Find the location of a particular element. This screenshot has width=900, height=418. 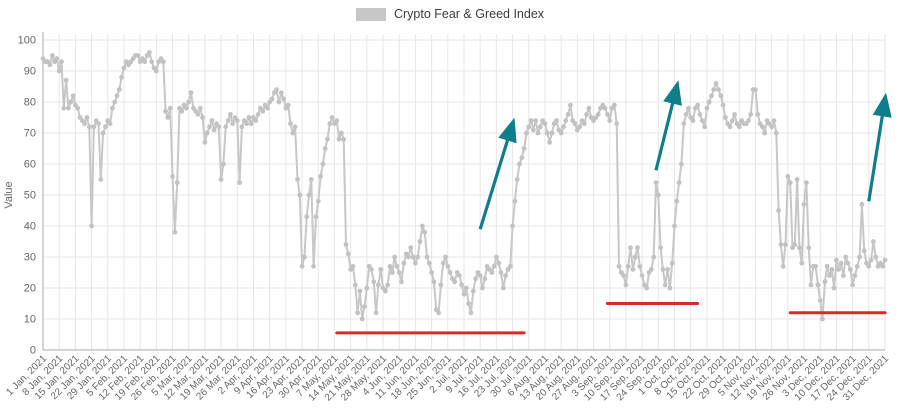

y-tick-label: 90 is located at coordinates (30, 72).